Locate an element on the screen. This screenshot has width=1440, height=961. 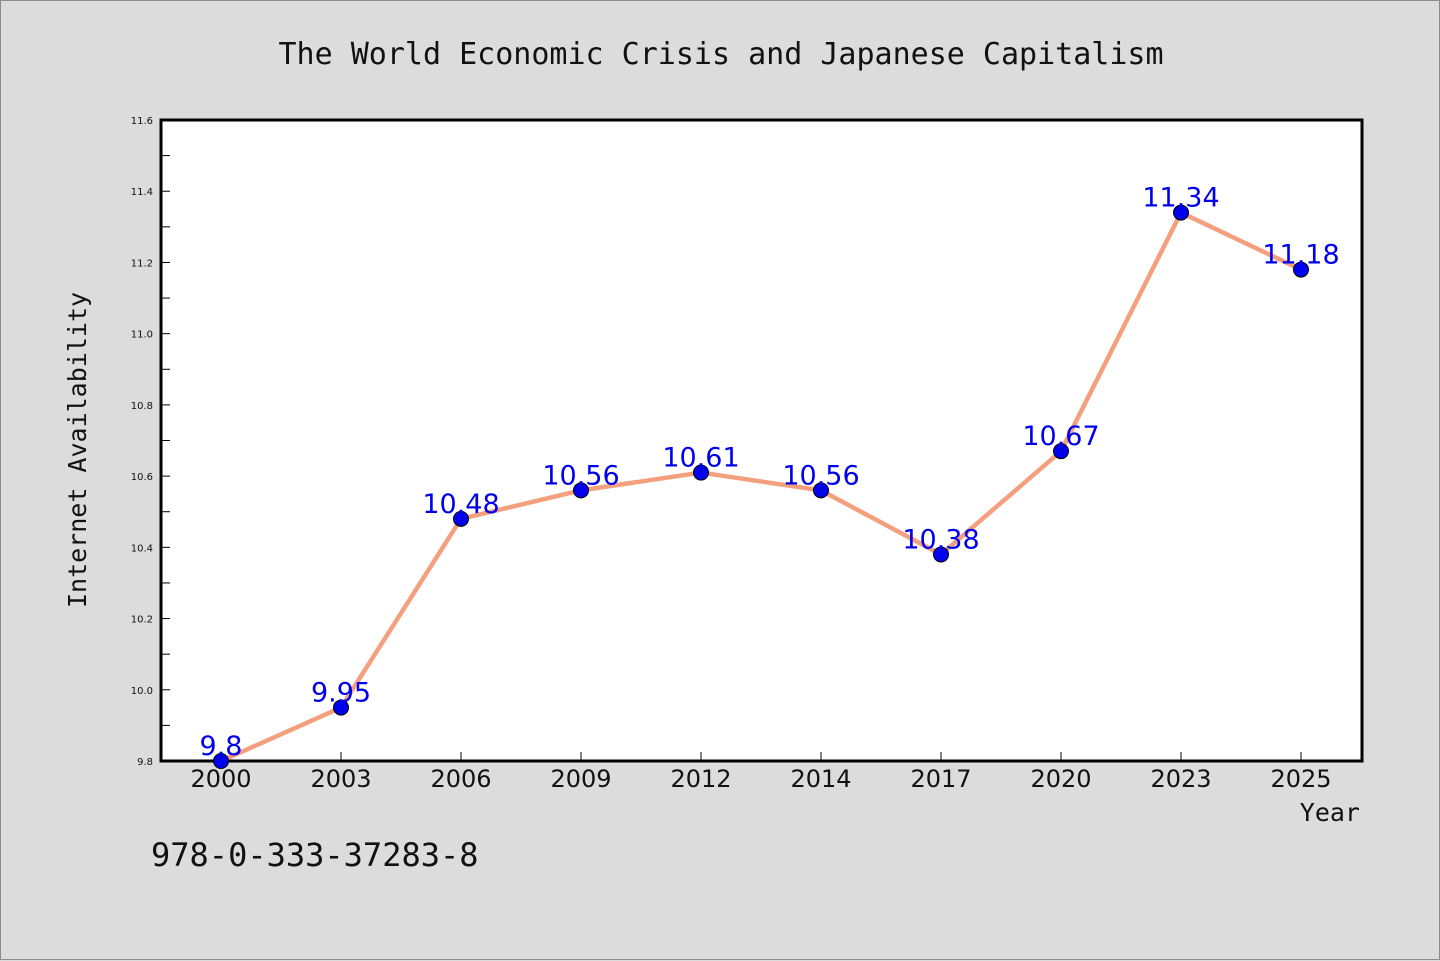
y-tick-label: 11.2 is located at coordinates (142, 263).